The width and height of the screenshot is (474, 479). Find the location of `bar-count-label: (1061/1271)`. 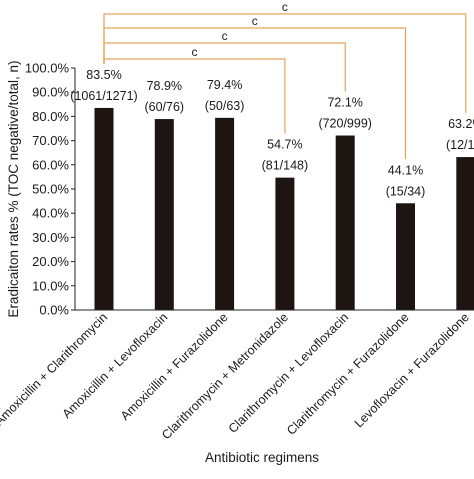

bar-count-label: (1061/1271) is located at coordinates (103, 96).